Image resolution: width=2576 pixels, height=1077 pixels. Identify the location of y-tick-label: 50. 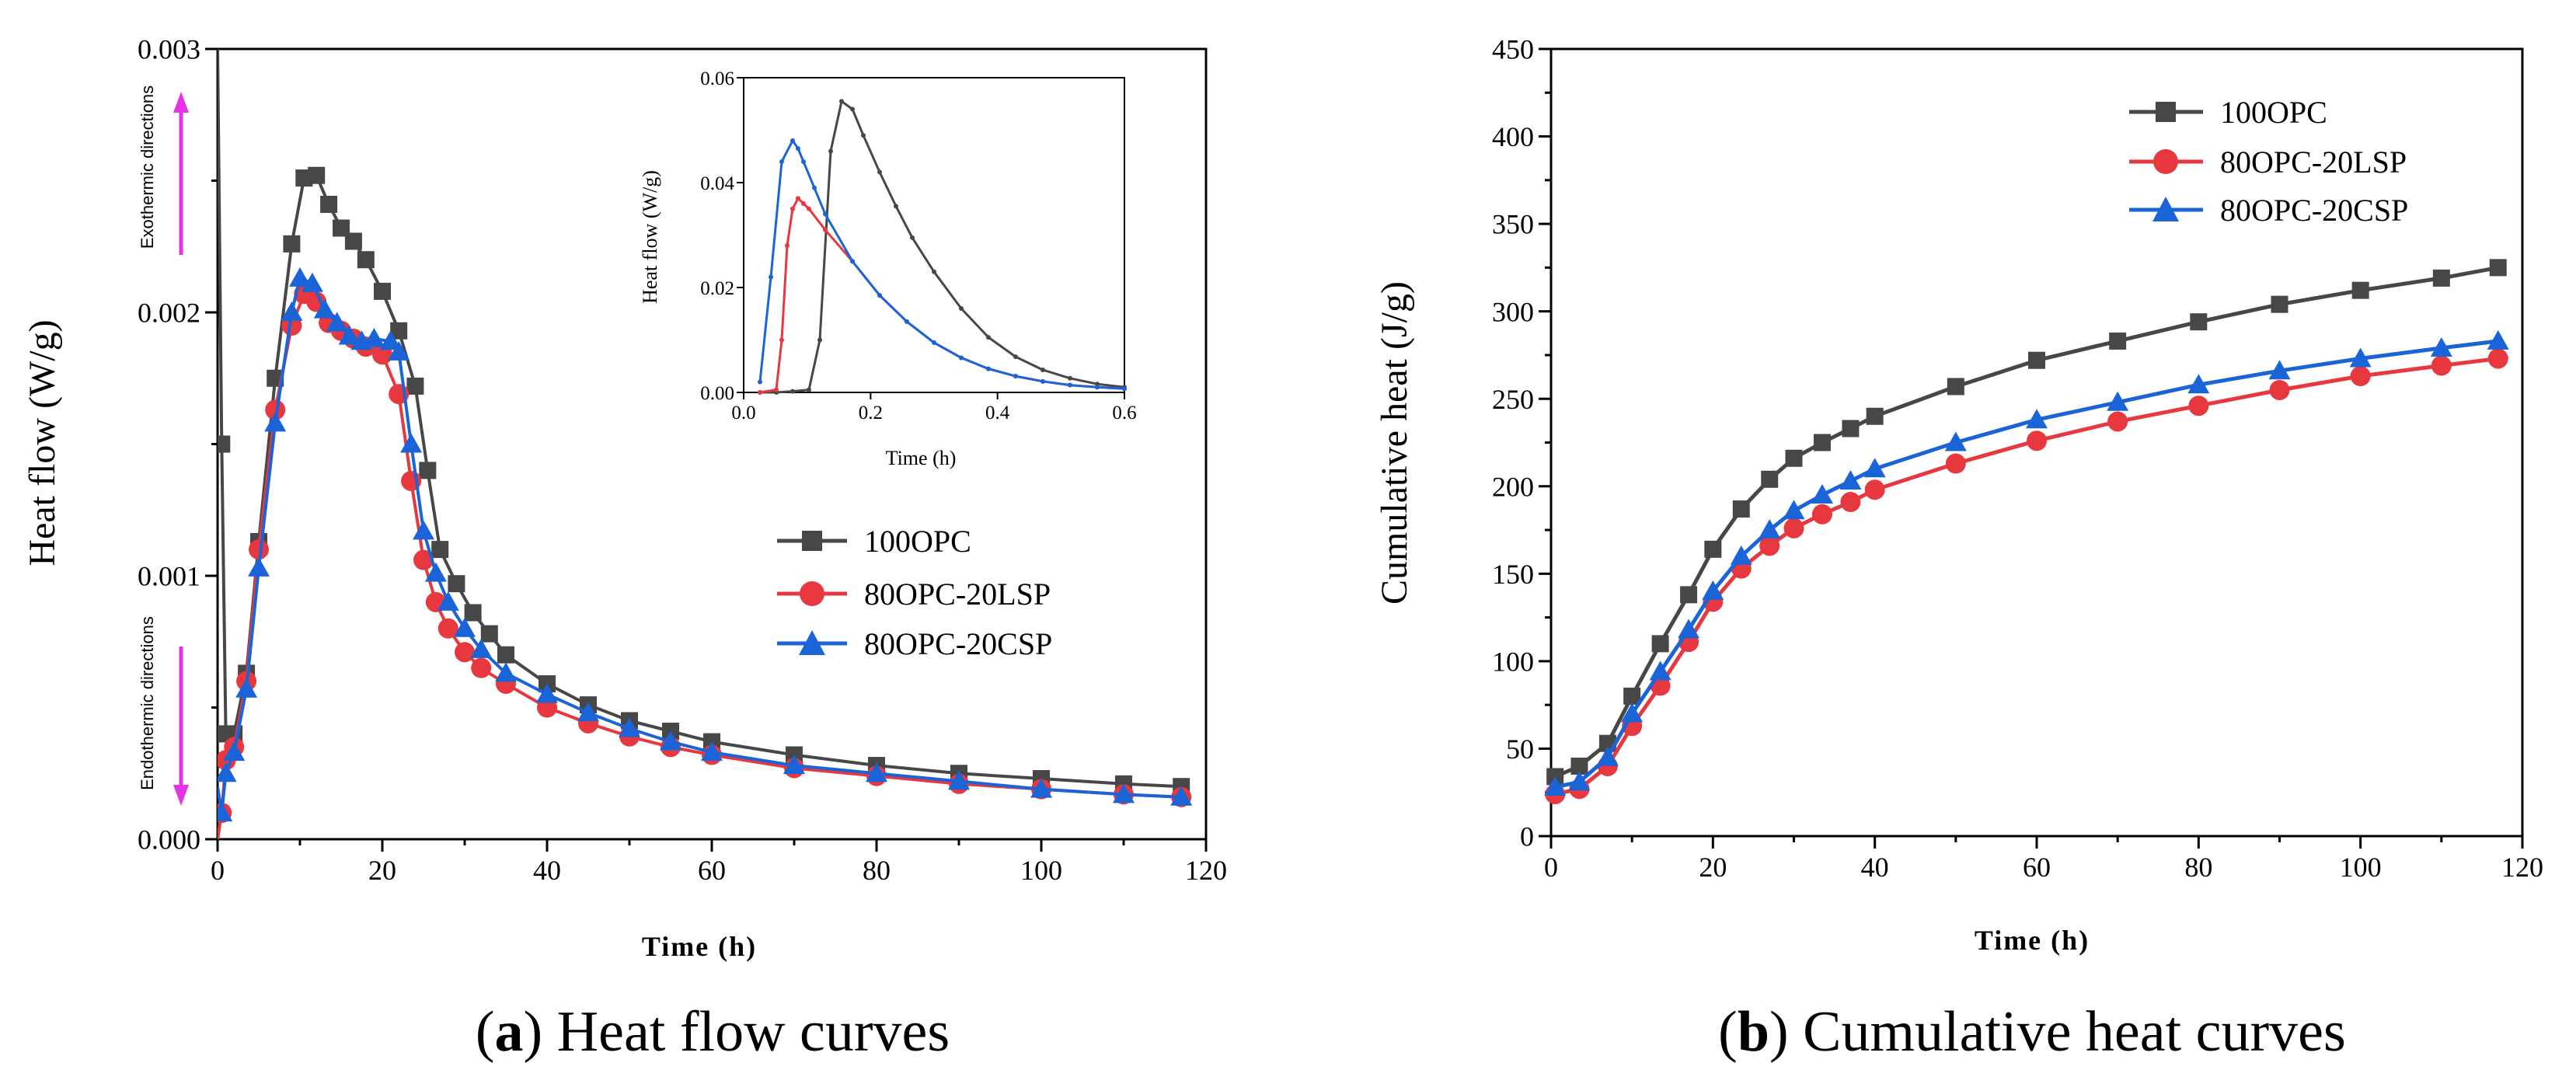
(1520, 750).